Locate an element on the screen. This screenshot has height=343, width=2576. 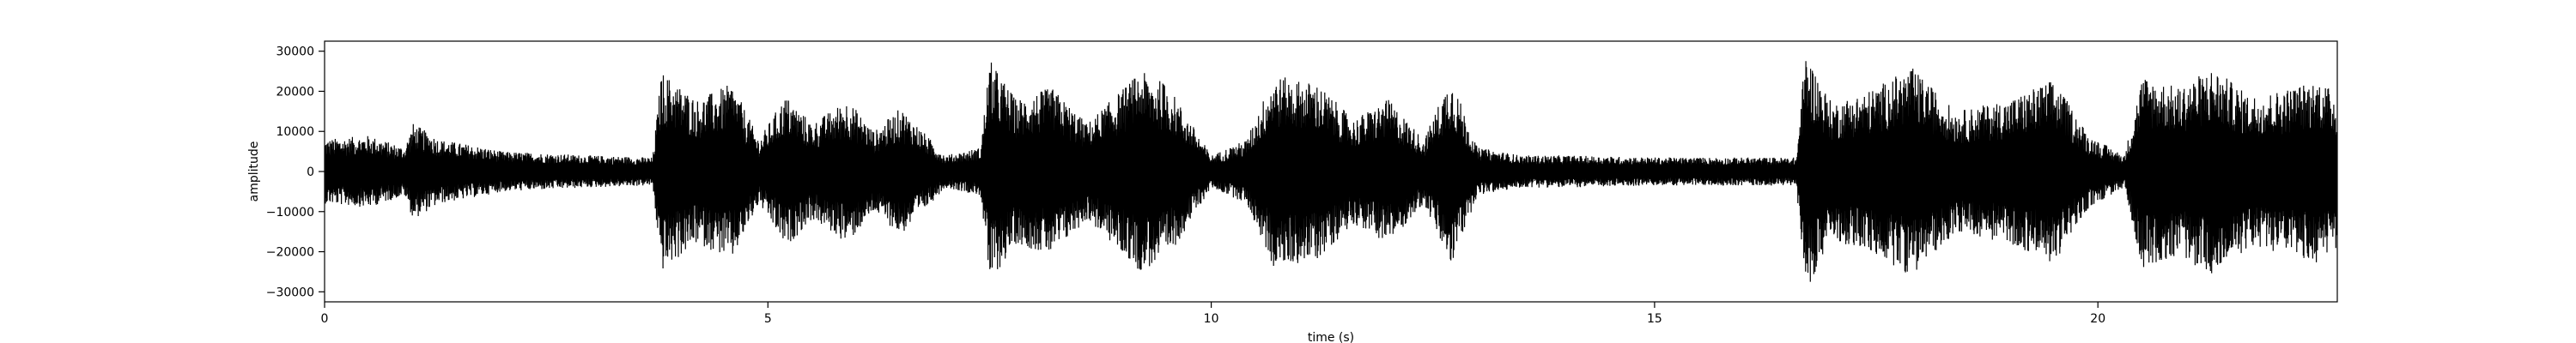
y-tick-label: −10000 is located at coordinates (290, 213).